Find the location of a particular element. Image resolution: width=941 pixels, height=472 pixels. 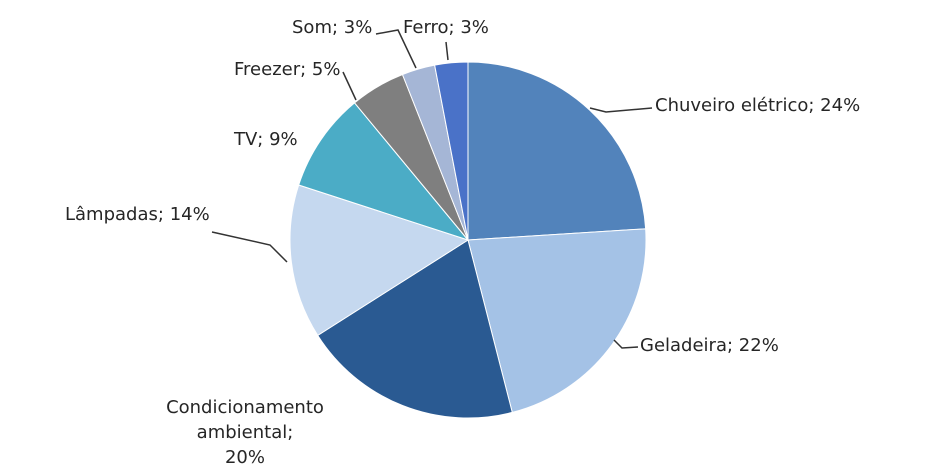

value-label: 5% is located at coordinates (326, 69).